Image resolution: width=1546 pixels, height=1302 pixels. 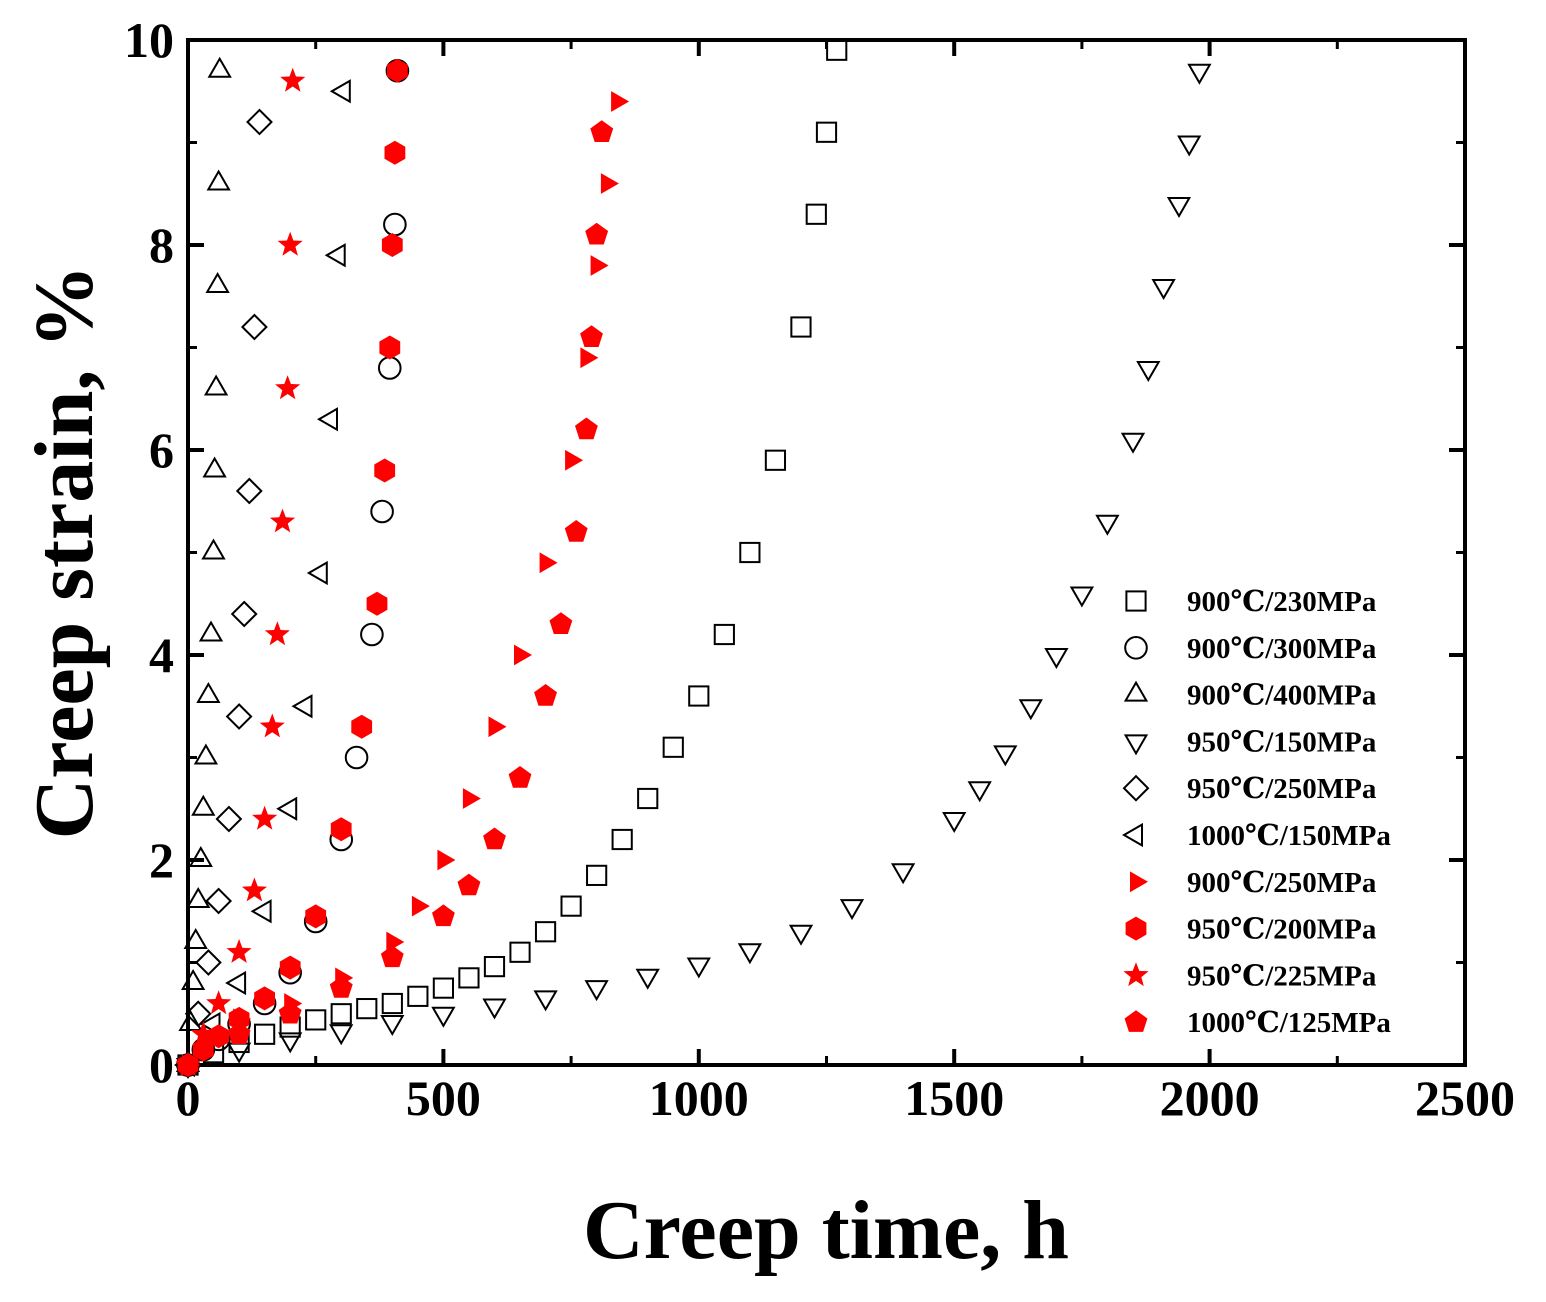 I want to click on x-axis-title: Creep time, h, so click(x=826, y=1230).